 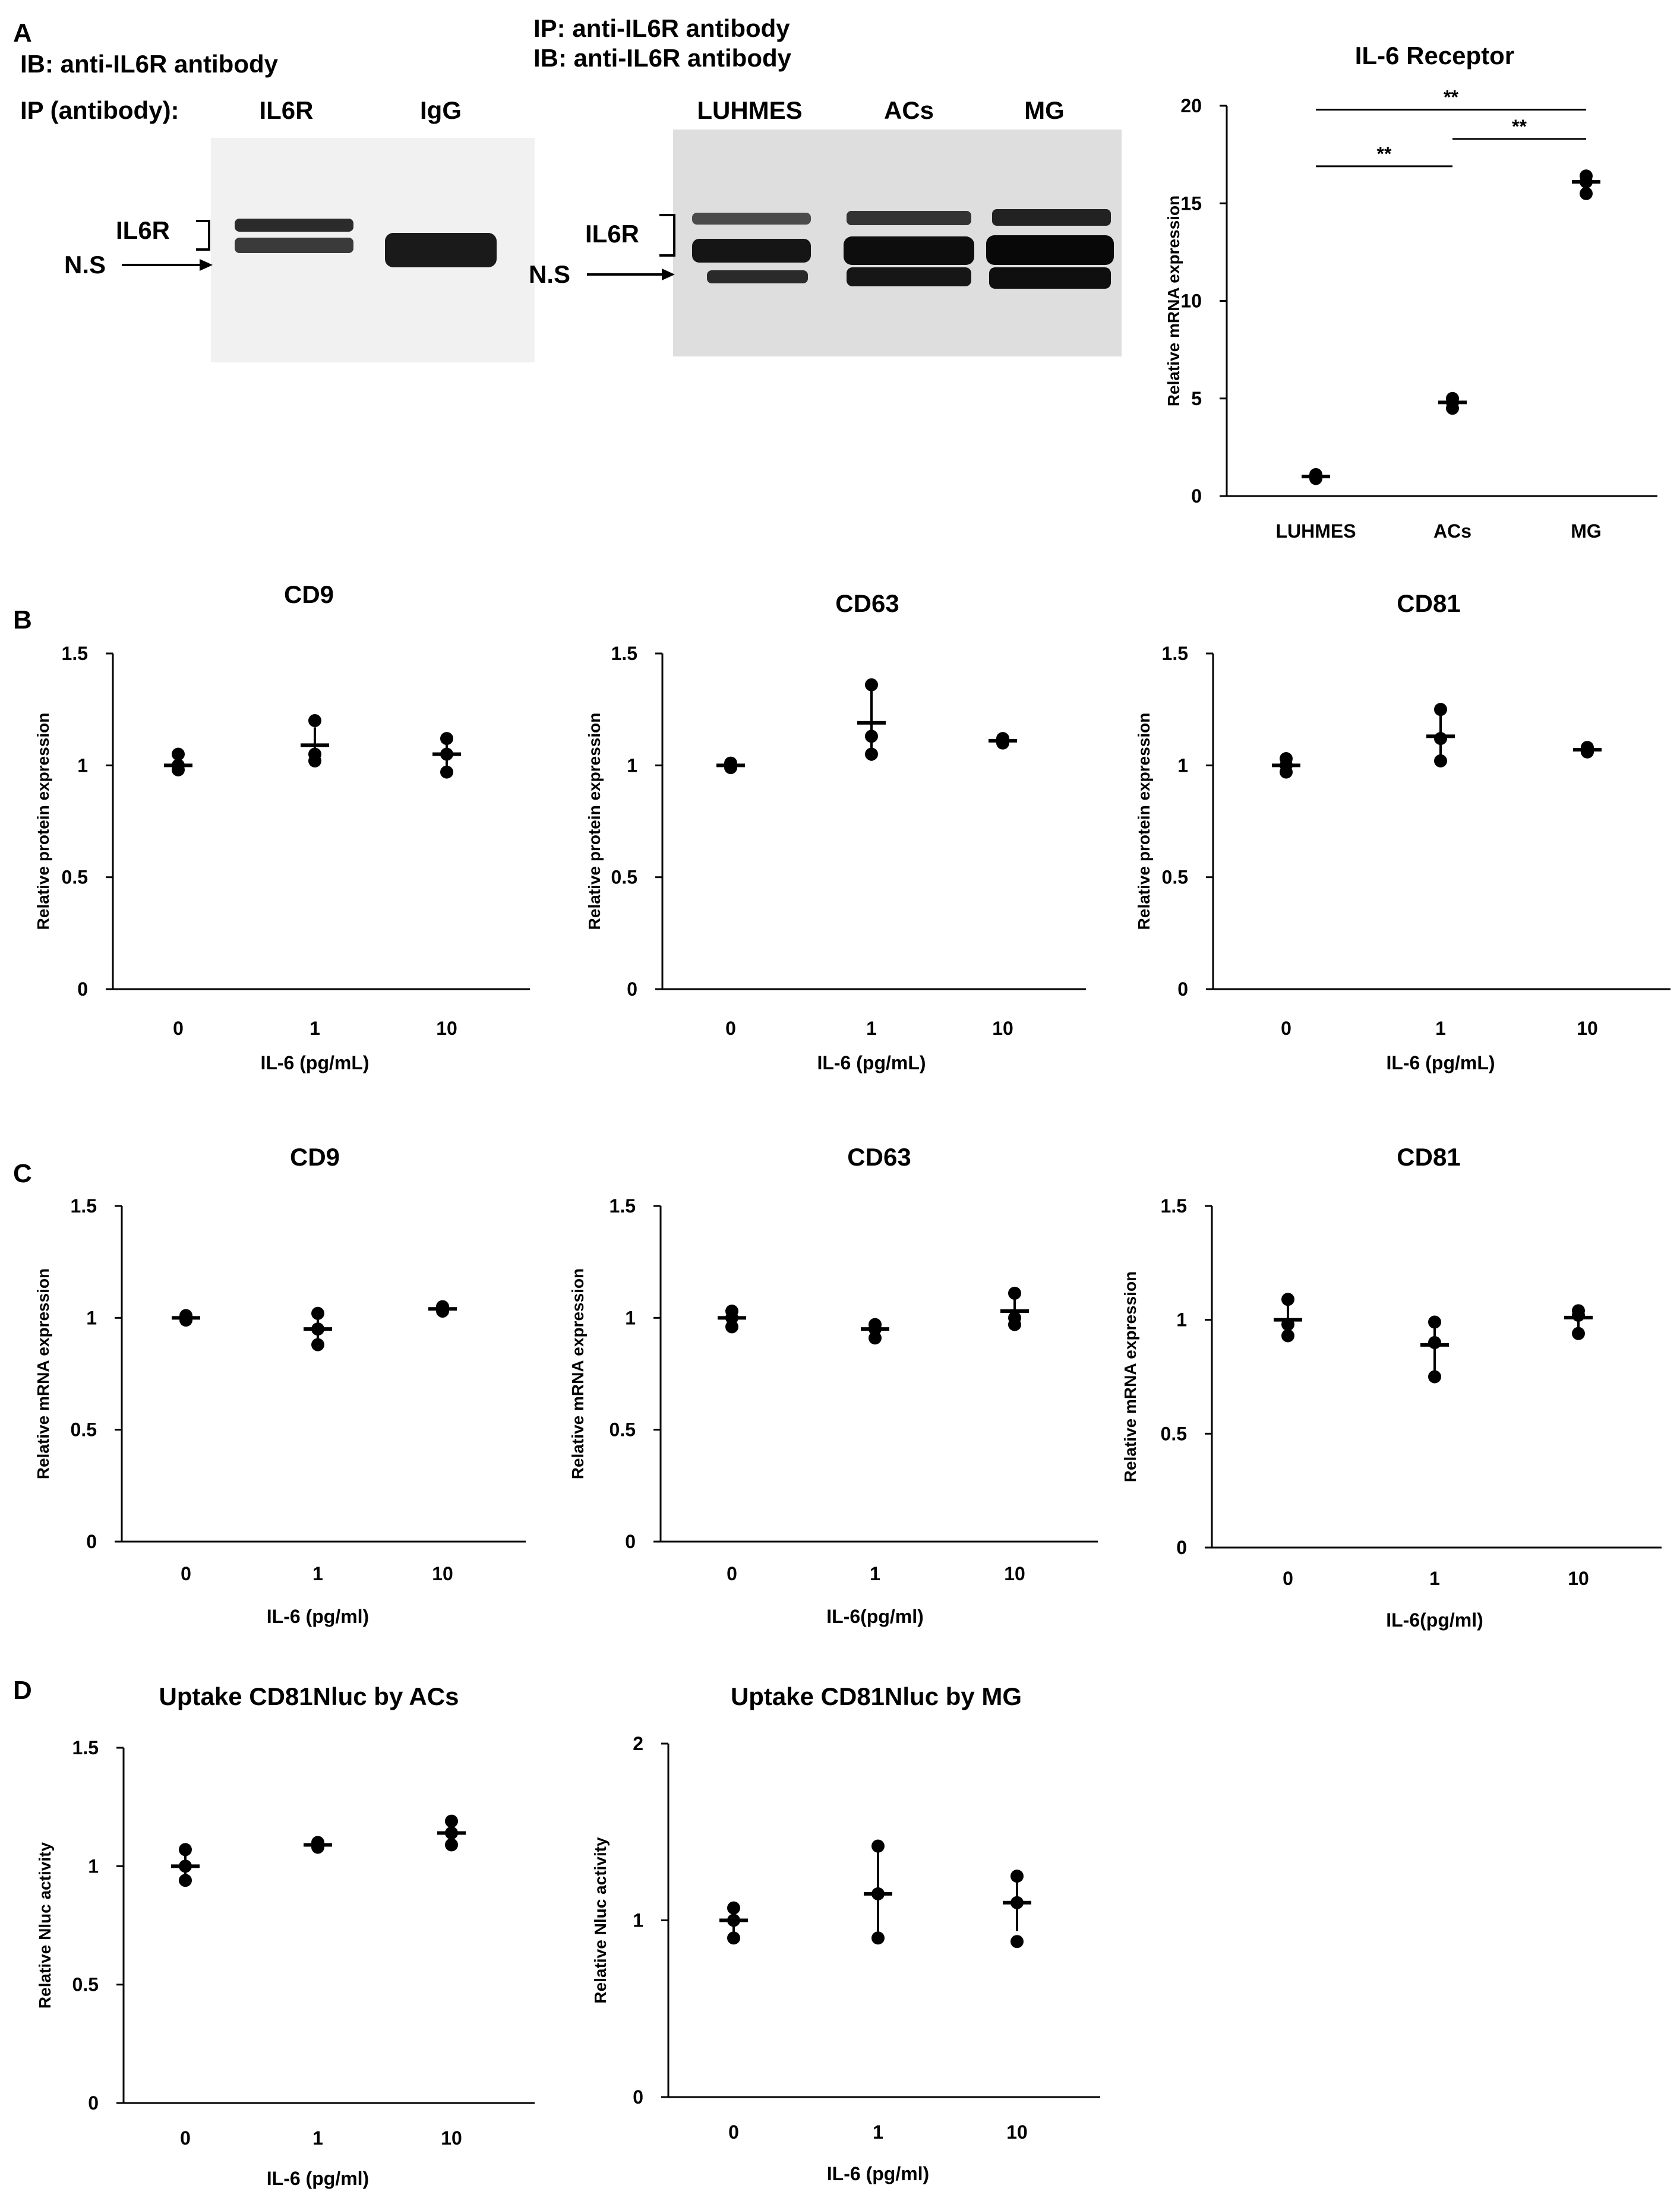 What do you see at coordinates (294, 225) in the screenshot?
I see `wb-left-band-il6r-upper` at bounding box center [294, 225].